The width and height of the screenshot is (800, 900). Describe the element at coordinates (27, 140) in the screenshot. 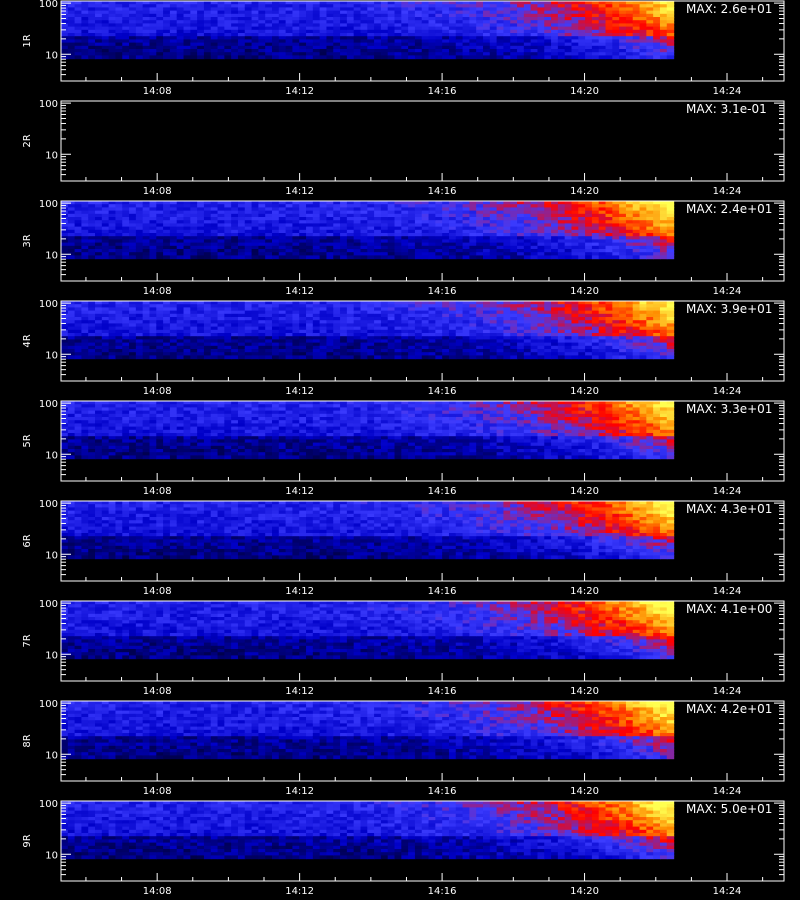

I see `panel-label: 2R` at that location.